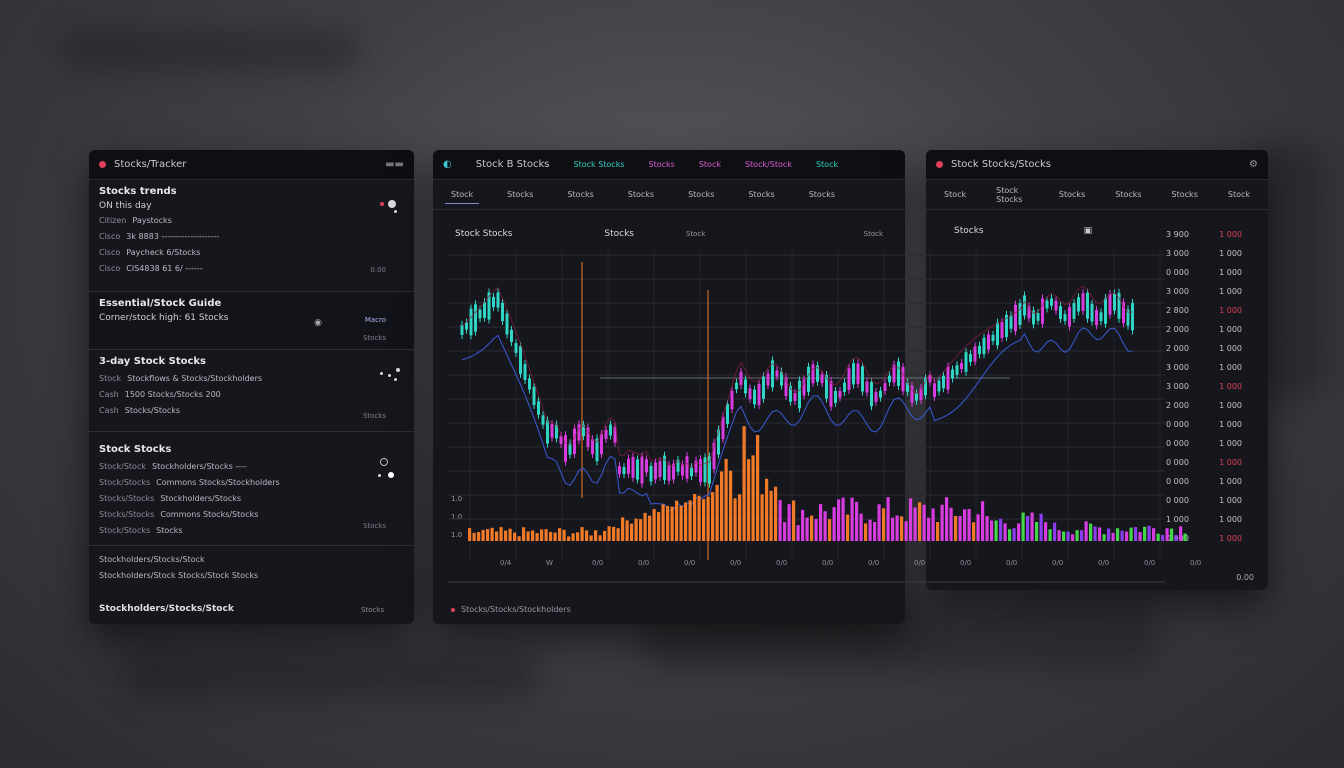  I want to click on app-logo-icon: ◐, so click(447, 164).